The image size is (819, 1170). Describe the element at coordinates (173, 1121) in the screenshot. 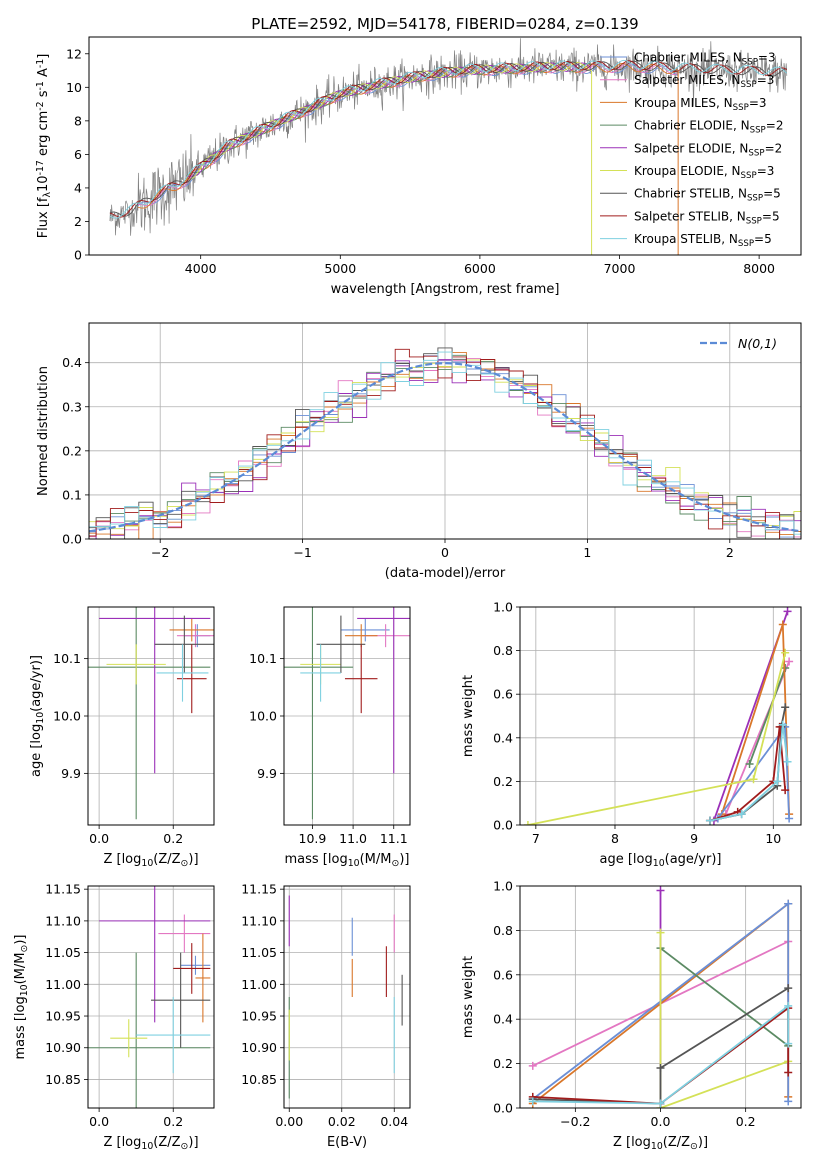

I see `x-tick-label: 0.2` at that location.